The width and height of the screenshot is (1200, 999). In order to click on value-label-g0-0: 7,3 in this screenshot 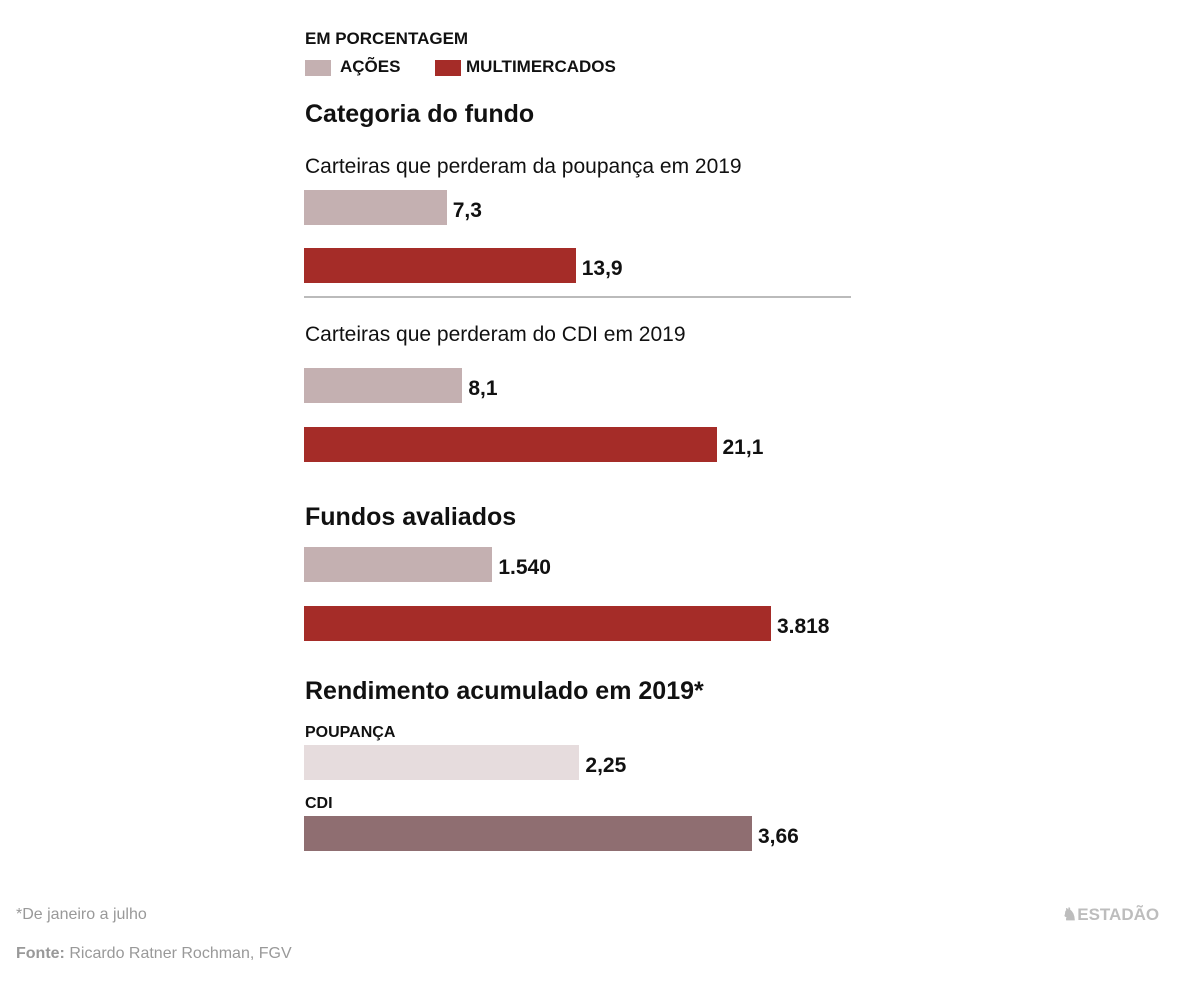, I will do `click(467, 210)`.